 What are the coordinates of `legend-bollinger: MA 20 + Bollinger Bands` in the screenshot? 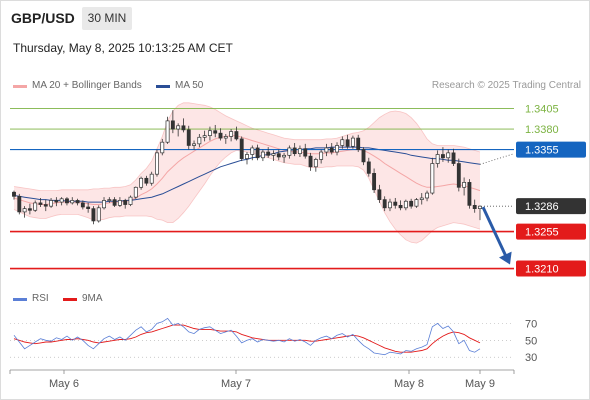 It's located at (77, 85).